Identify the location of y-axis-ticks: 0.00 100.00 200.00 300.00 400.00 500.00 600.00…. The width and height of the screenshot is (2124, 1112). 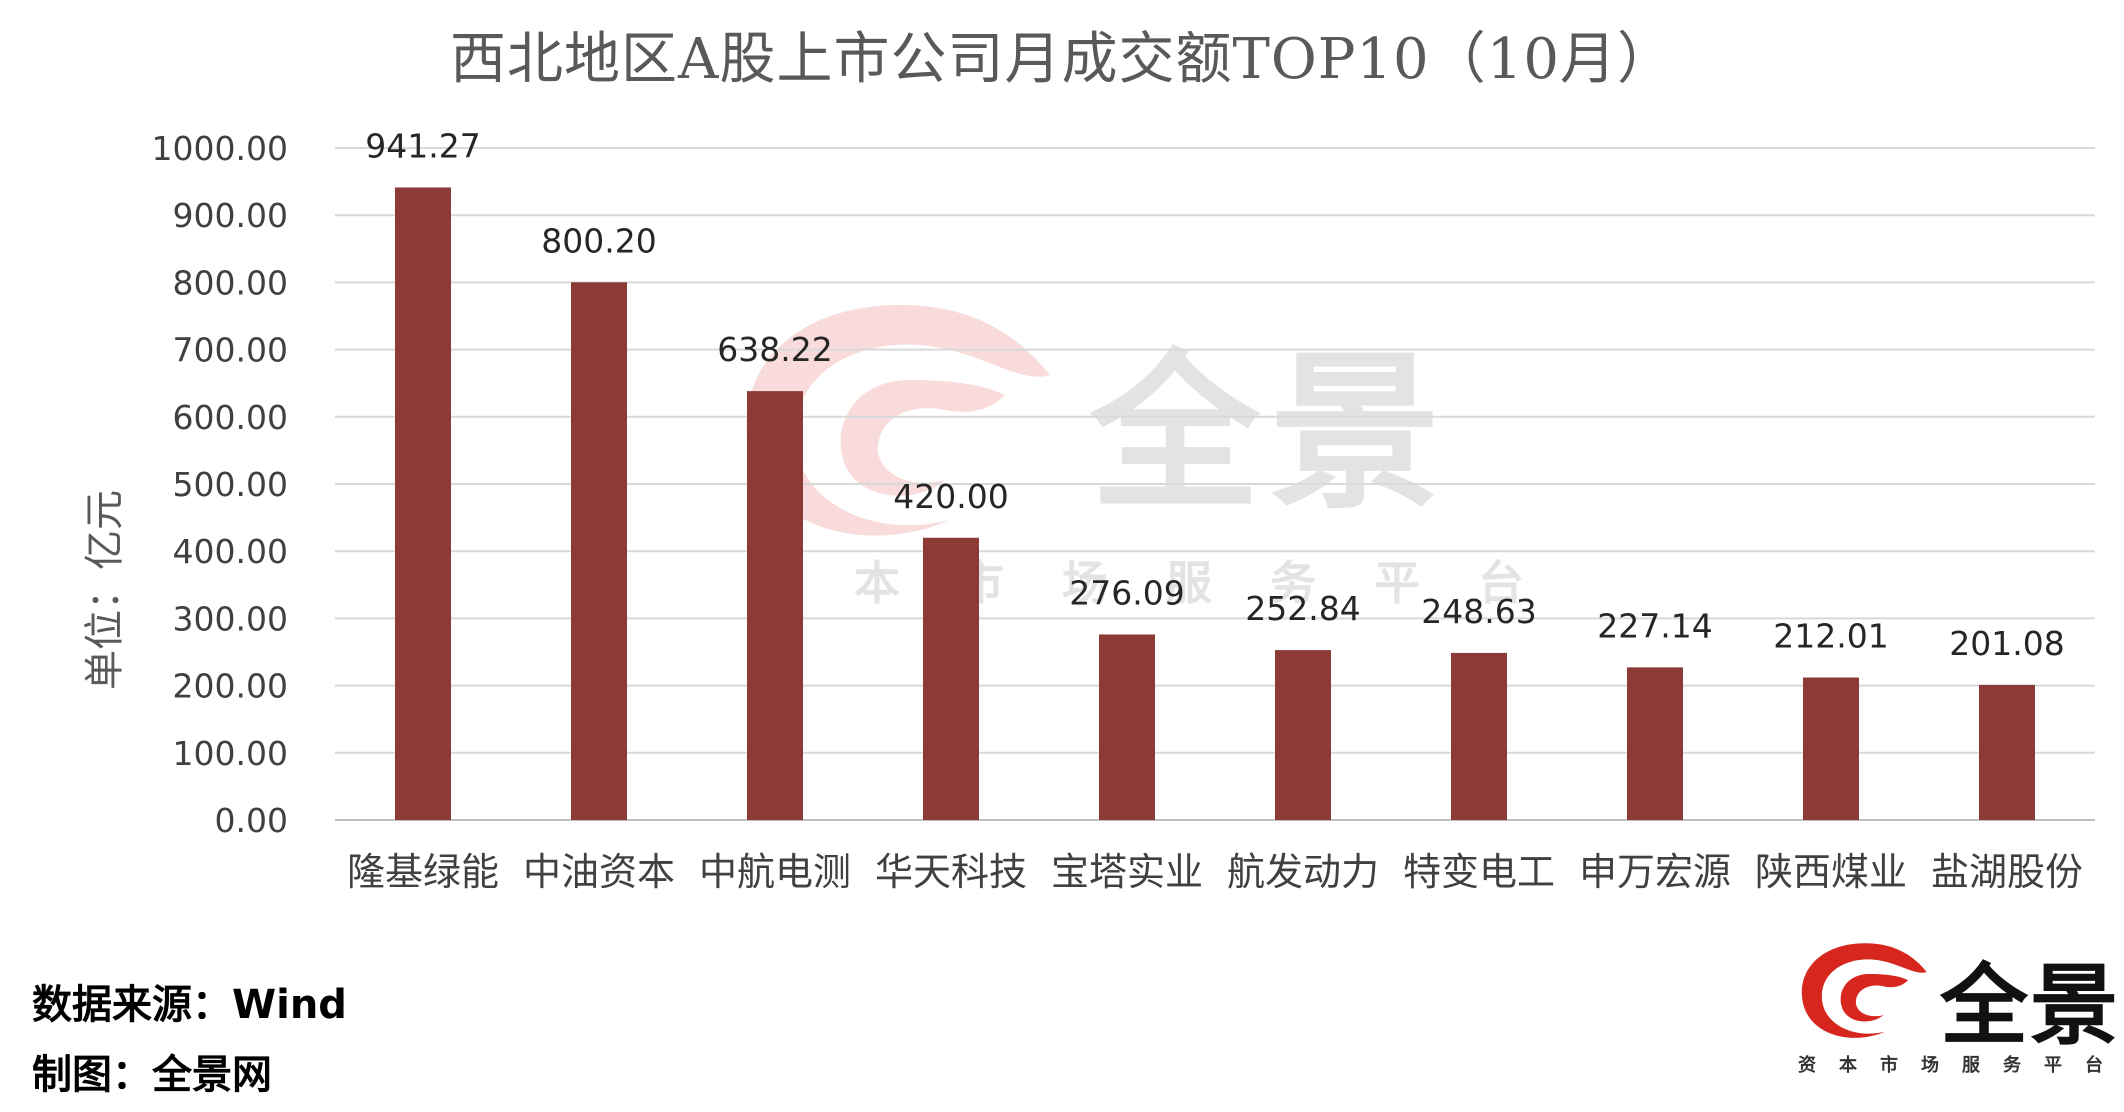
(220, 484).